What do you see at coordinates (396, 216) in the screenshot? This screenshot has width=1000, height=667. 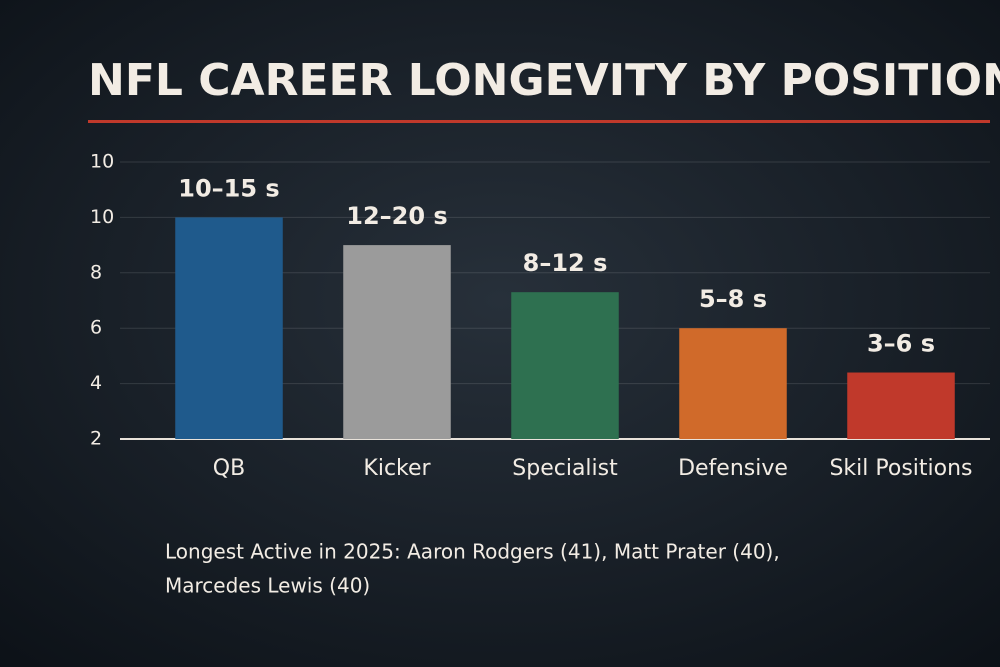 I see `bar-label: 12–20 s` at bounding box center [396, 216].